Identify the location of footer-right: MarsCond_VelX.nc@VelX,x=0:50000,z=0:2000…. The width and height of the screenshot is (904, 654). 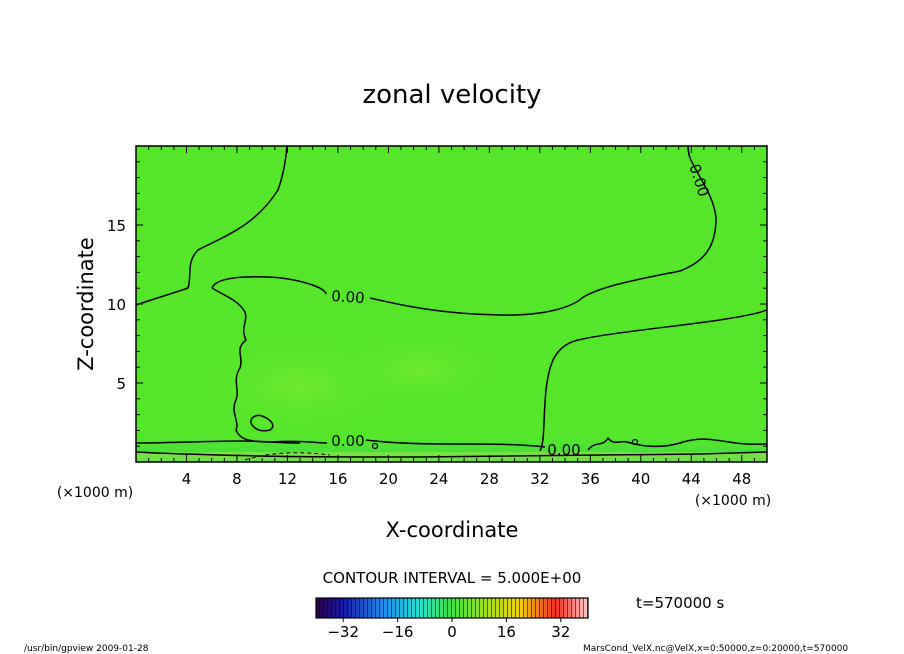
(715, 649).